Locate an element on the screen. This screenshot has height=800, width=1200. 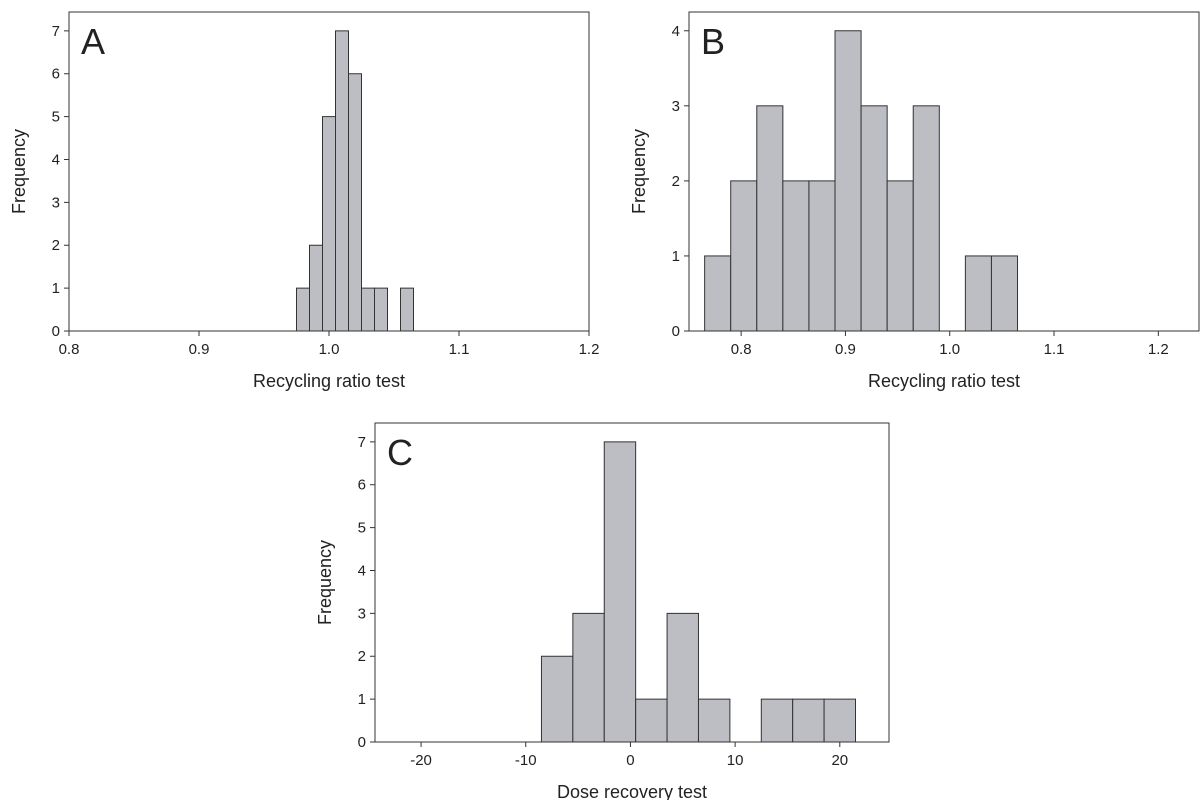
x-tick-label: -20 is located at coordinates (421, 760).